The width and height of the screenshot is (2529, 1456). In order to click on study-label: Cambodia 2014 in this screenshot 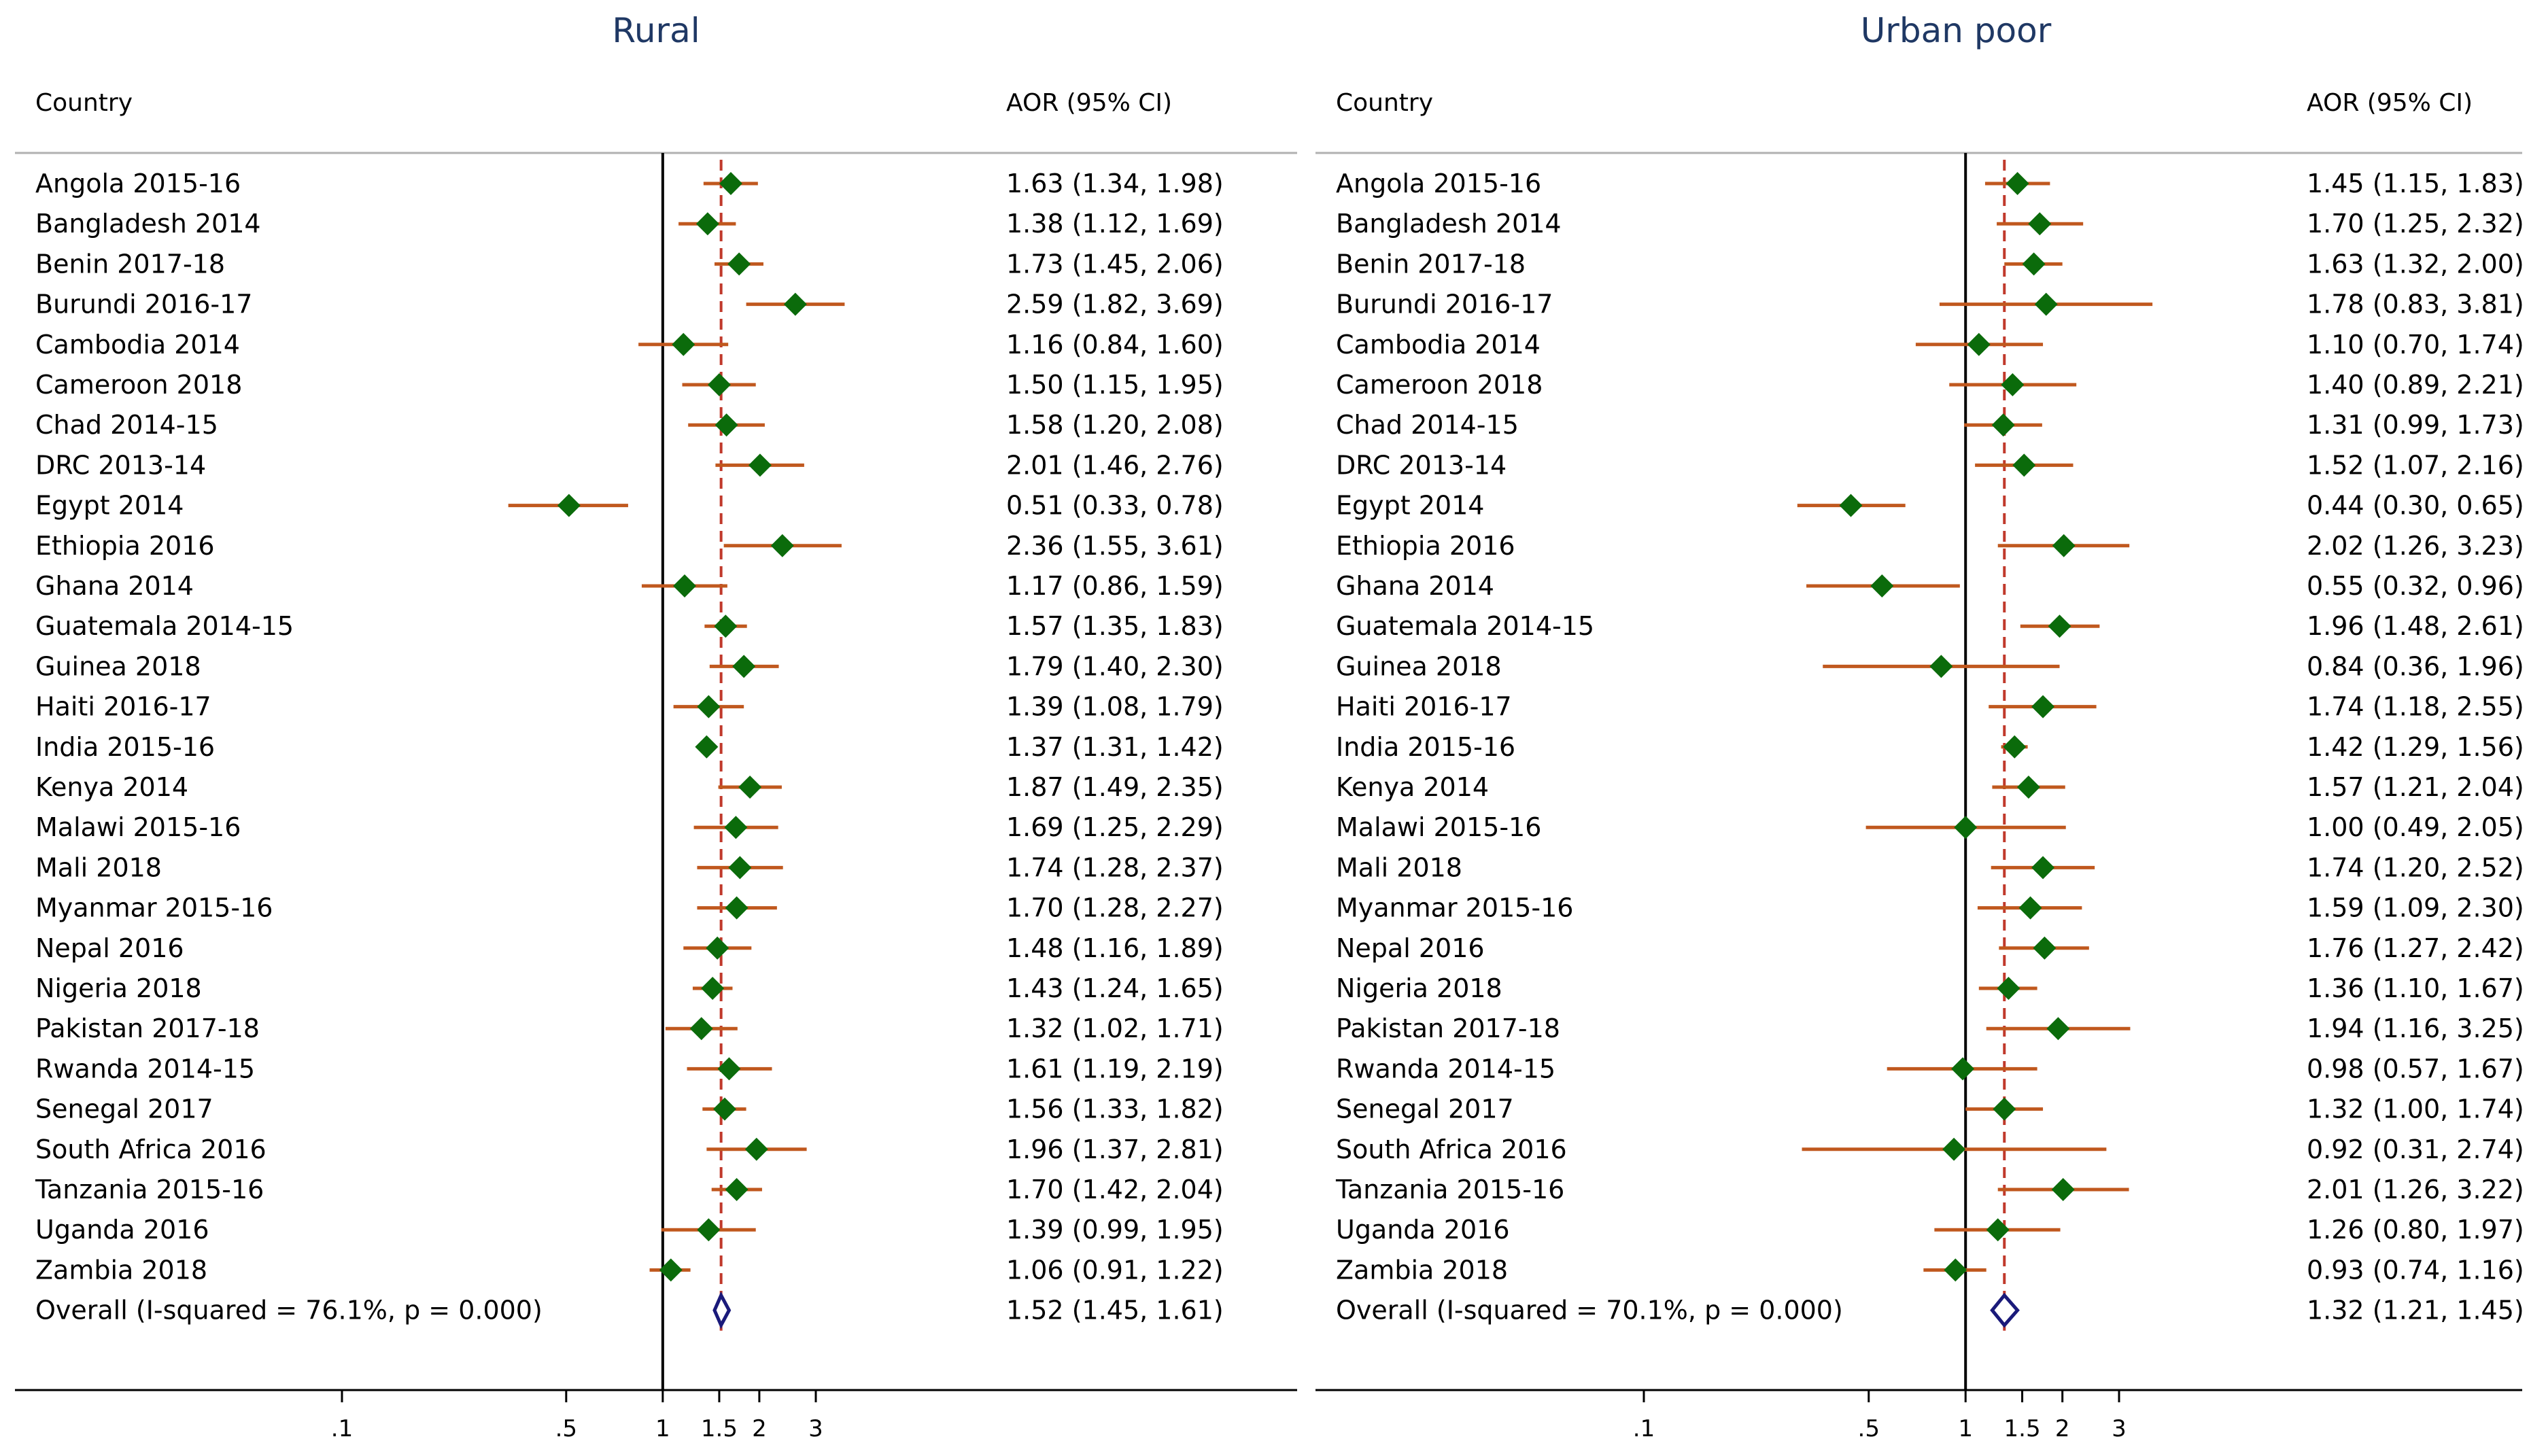, I will do `click(137, 345)`.